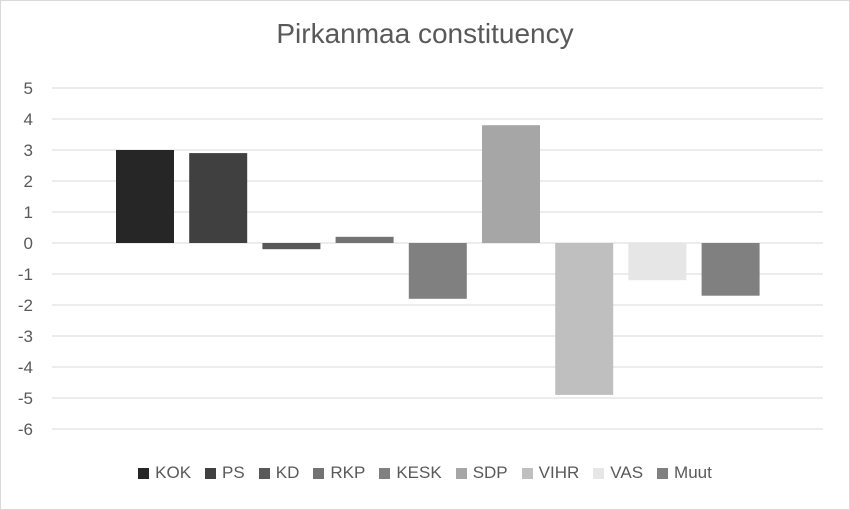  I want to click on y-tick-label: -1, so click(25, 274).